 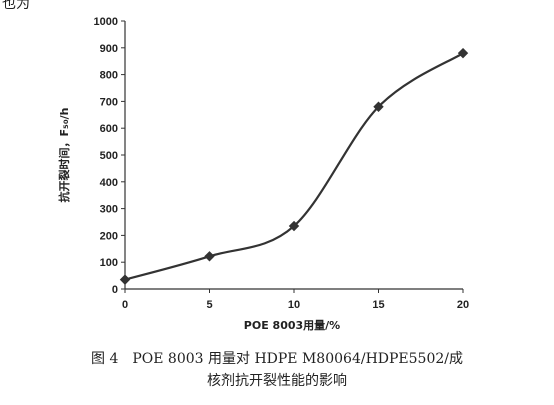 What do you see at coordinates (294, 305) in the screenshot?
I see `x-tick-label: 10` at bounding box center [294, 305].